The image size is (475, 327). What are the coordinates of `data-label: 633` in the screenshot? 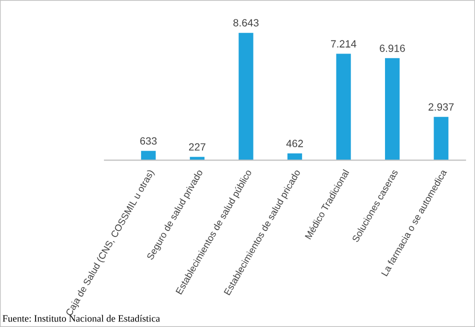 It's located at (148, 141).